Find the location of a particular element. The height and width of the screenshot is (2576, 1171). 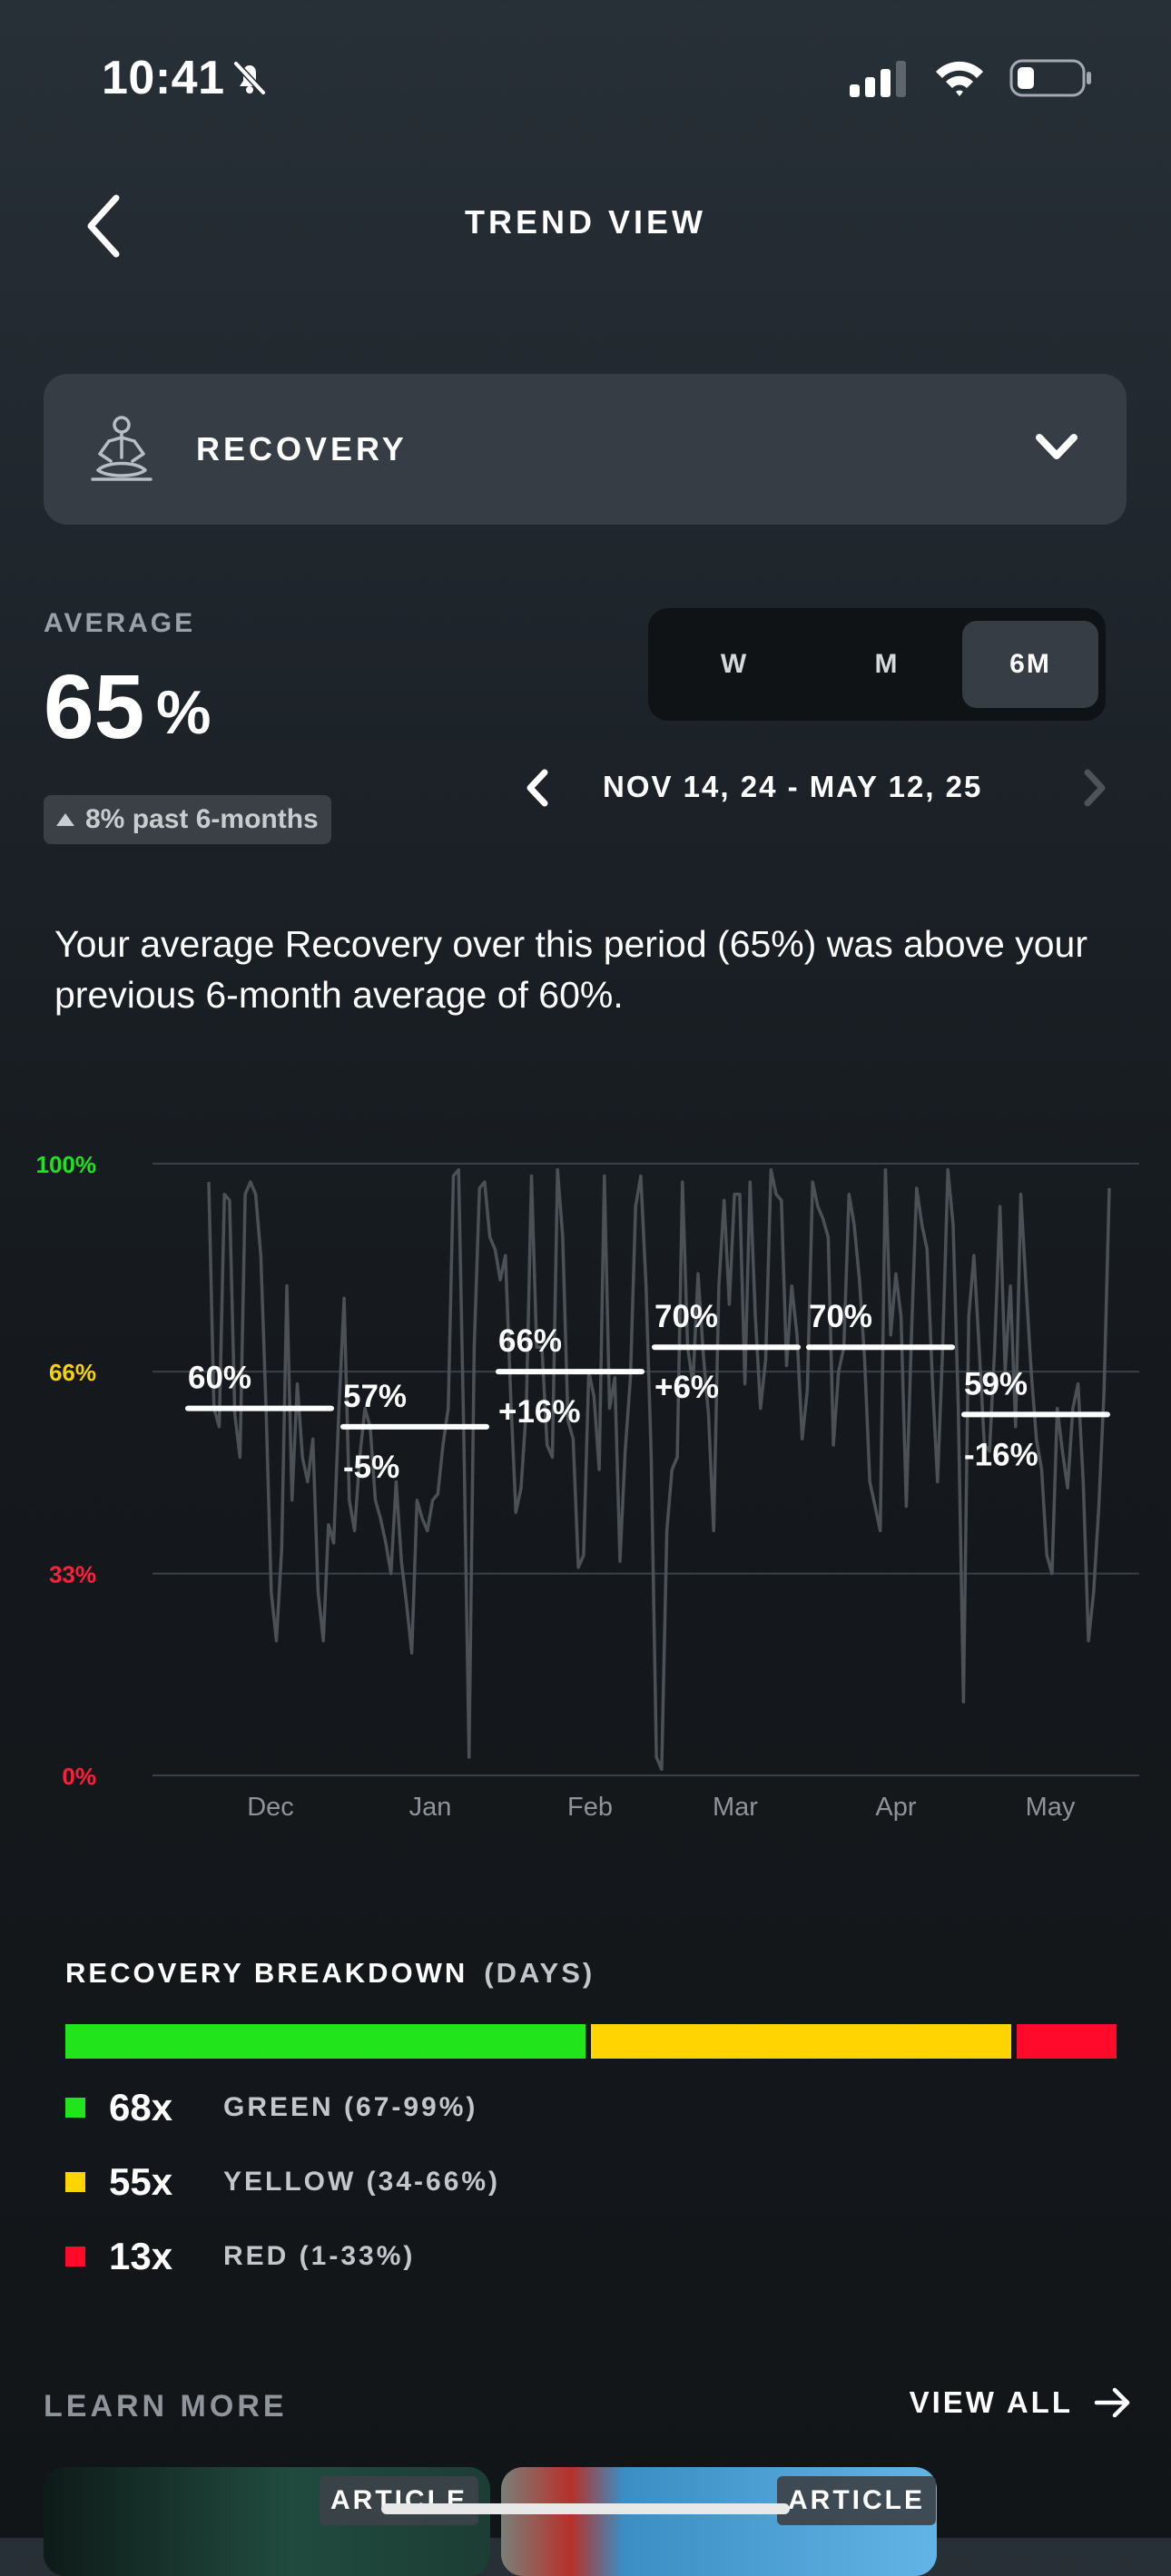

metric-selector-label: RECOVERY is located at coordinates (302, 448).